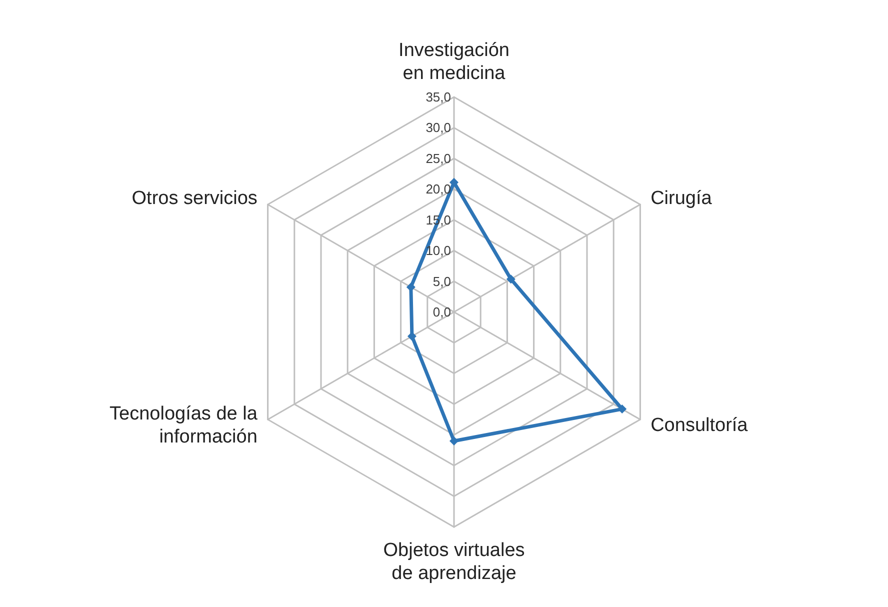 This screenshot has width=888, height=607. Describe the element at coordinates (699, 425) in the screenshot. I see `spoke-label: Consultoría` at that location.